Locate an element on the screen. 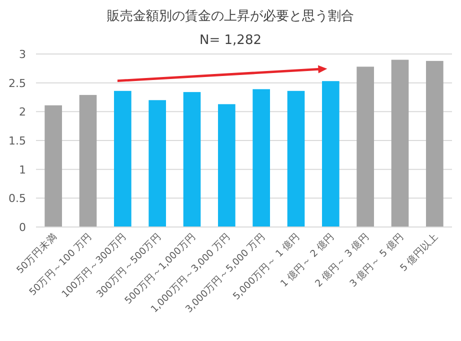 Image resolution: width=461 pixels, height=341 pixels. y-tick-label: 0 is located at coordinates (22, 227).